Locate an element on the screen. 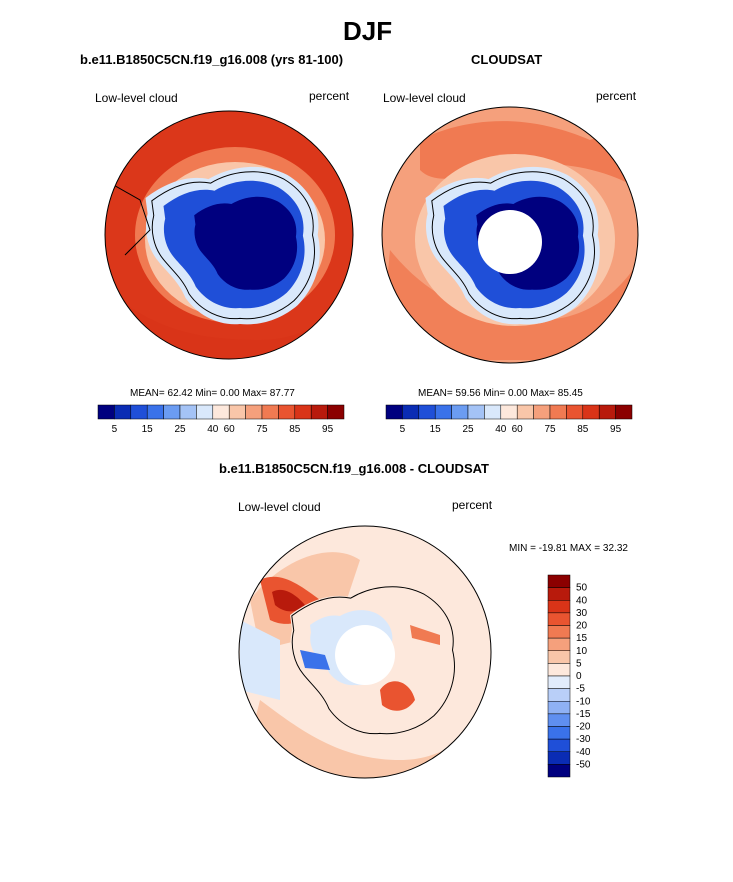 This screenshot has height=882, width=733. colorbar-tick-label: 30 is located at coordinates (582, 613).